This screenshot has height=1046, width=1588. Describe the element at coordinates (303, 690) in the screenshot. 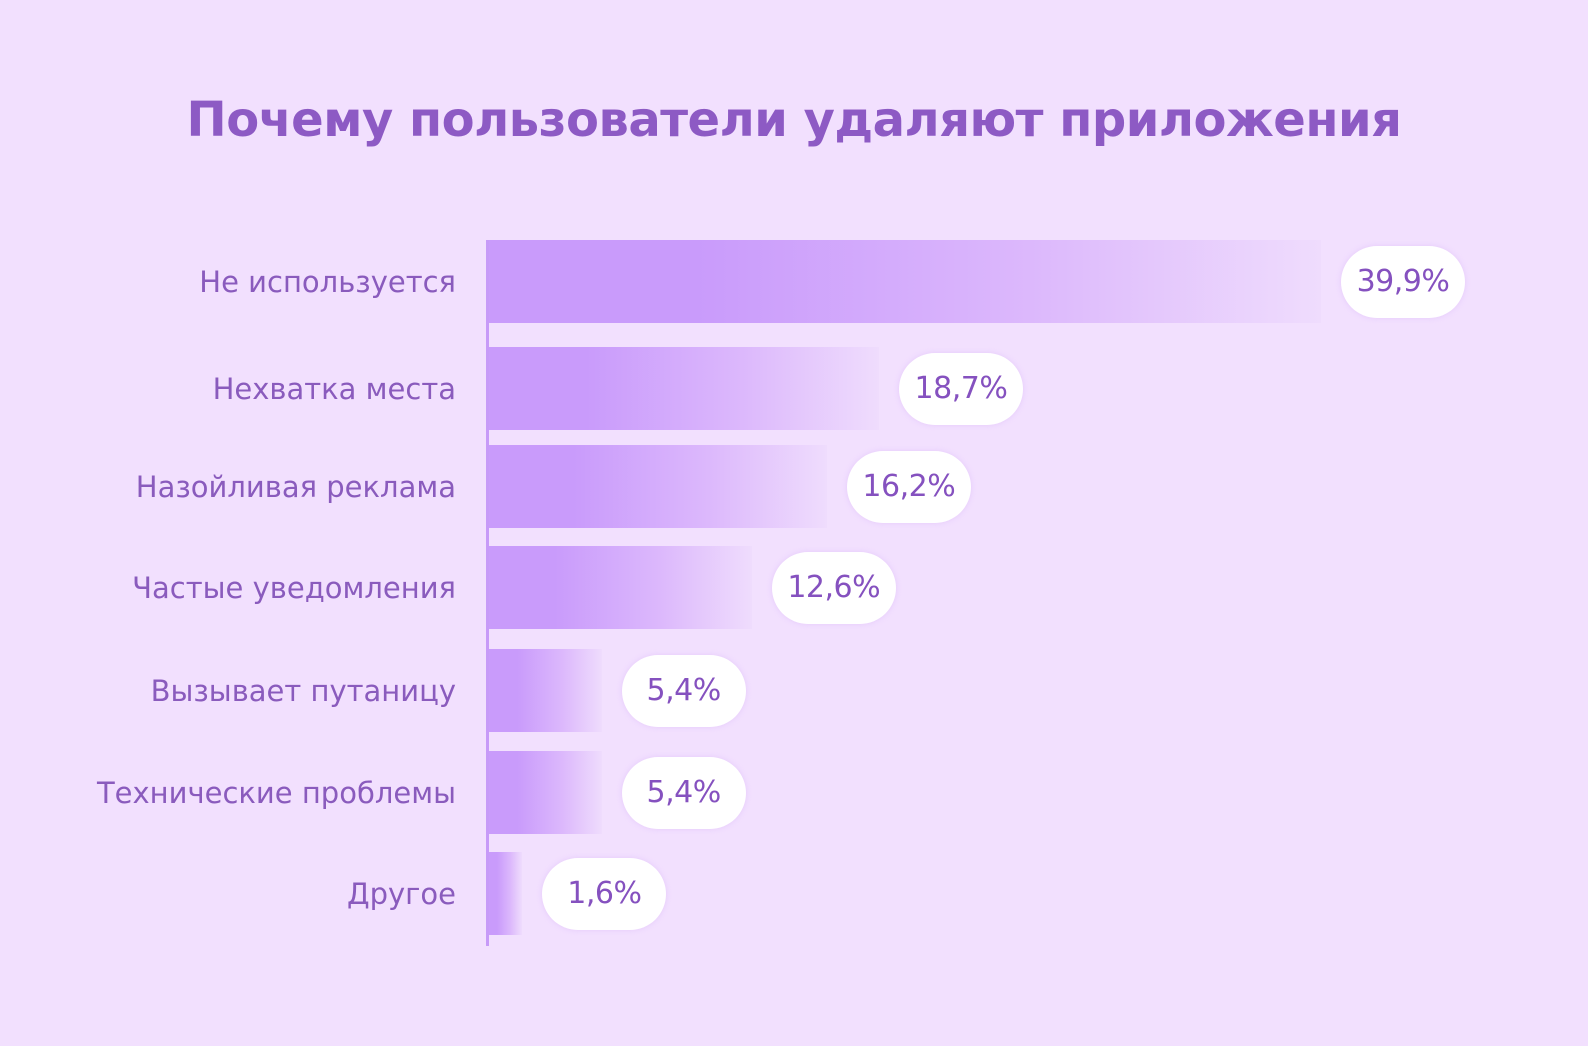

I see `category-label: Вызывает путаницу` at that location.